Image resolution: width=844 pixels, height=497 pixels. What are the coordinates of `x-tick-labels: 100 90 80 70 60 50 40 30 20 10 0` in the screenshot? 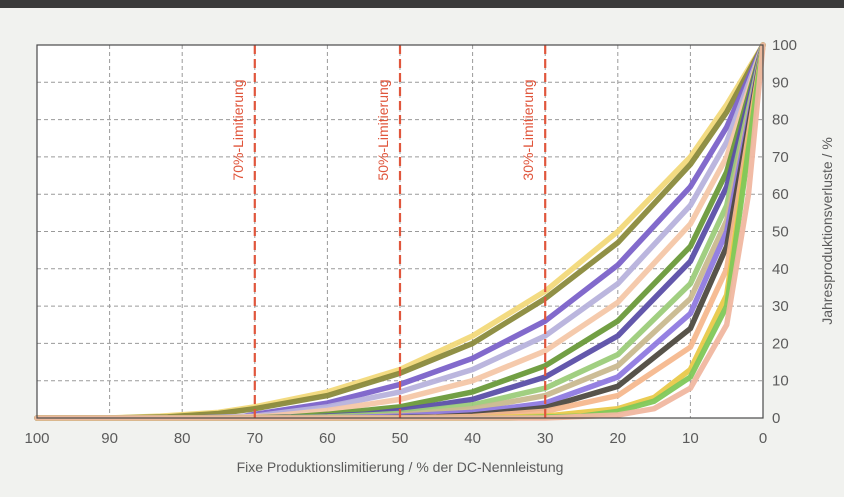 It's located at (395, 438).